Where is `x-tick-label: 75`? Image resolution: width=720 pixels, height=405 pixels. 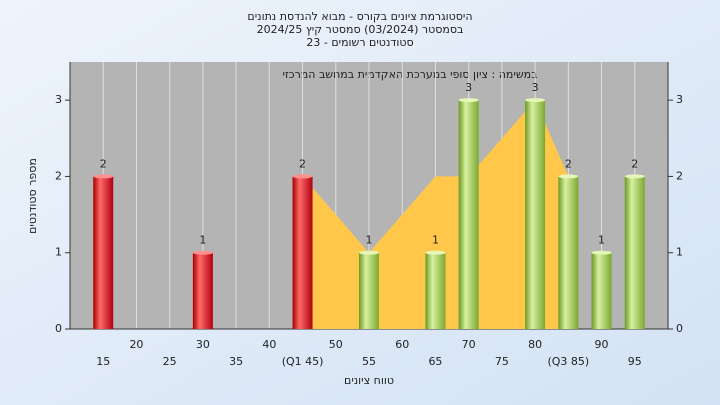
x-tick-label: 75 is located at coordinates (502, 361).